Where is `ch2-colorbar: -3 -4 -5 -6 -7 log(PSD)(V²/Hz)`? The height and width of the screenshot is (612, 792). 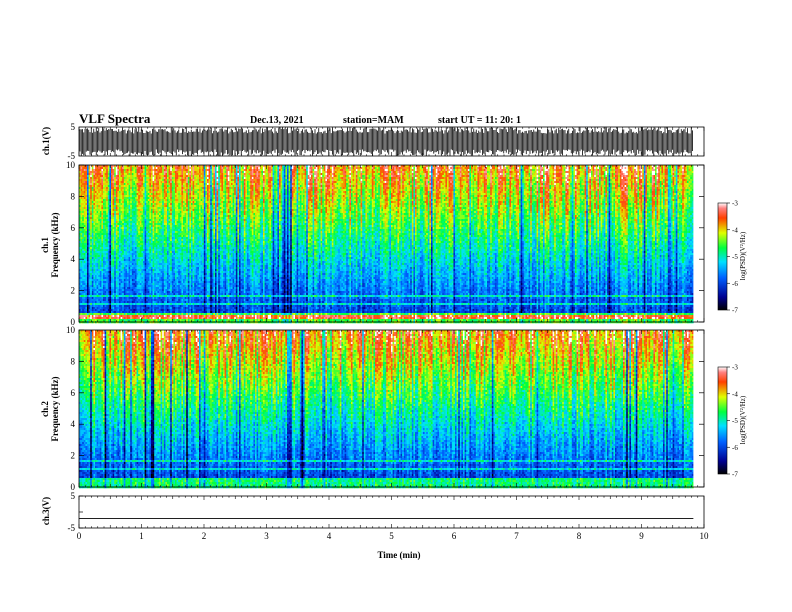 ch2-colorbar: -3 -4 -5 -6 -7 log(PSD)(V²/Hz) is located at coordinates (732, 421).